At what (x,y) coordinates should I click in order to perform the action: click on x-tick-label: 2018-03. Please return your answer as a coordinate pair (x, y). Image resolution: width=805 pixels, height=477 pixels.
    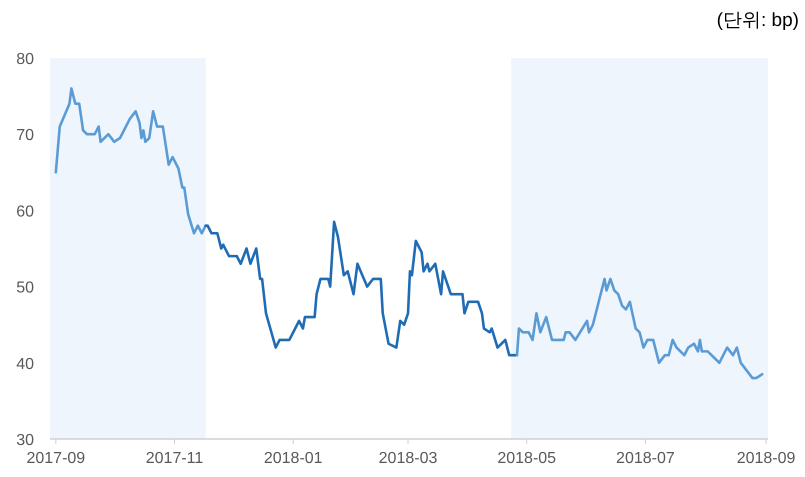
    Looking at the image, I should click on (408, 458).